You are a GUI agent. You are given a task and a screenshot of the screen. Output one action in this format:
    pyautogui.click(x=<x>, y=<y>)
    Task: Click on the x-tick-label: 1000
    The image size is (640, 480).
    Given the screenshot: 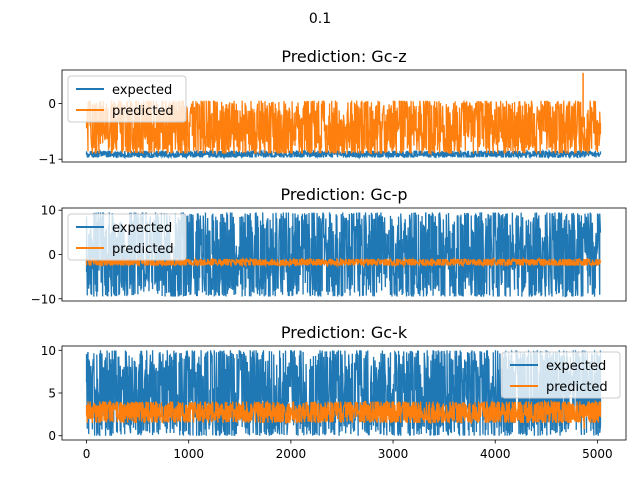 What is the action you would take?
    pyautogui.click(x=188, y=454)
    